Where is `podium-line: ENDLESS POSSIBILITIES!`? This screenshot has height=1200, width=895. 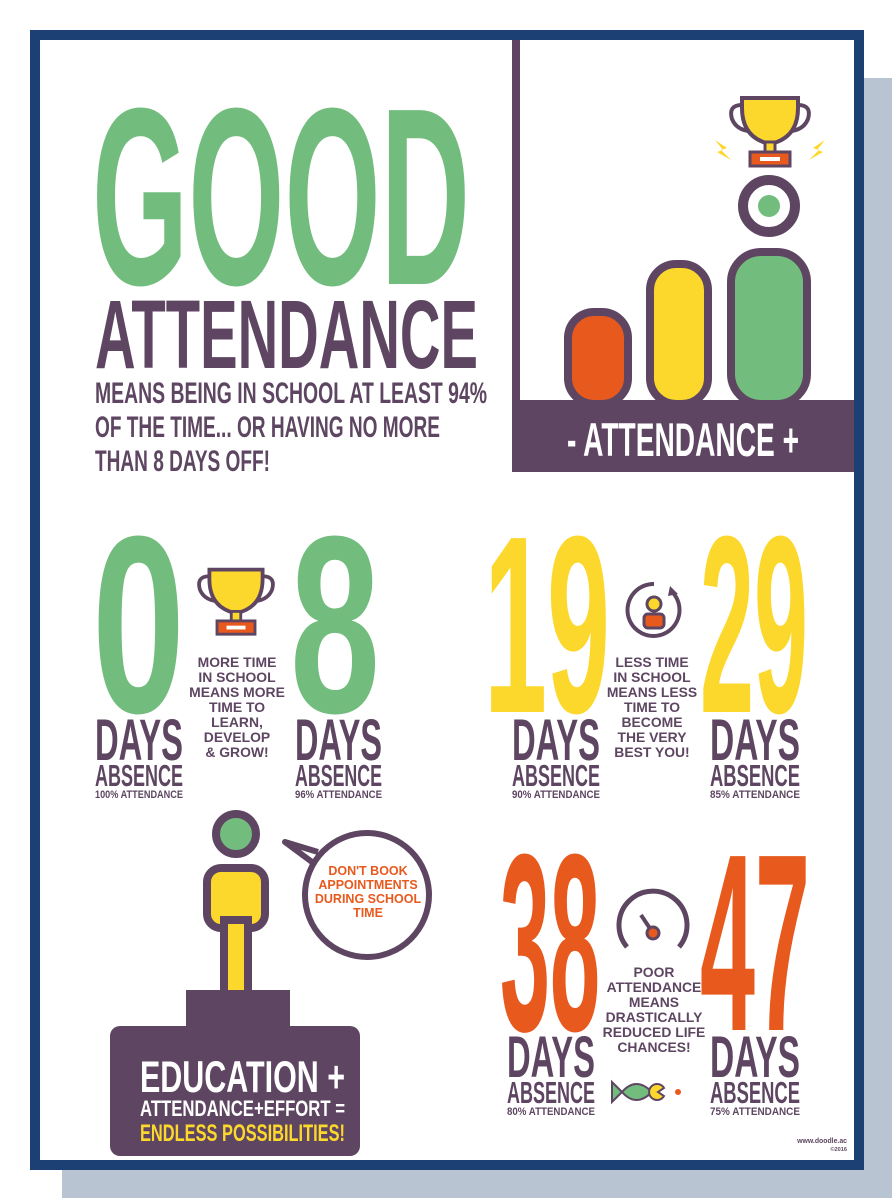
podium-line: ENDLESS POSSIBILITIES! is located at coordinates (242, 1134).